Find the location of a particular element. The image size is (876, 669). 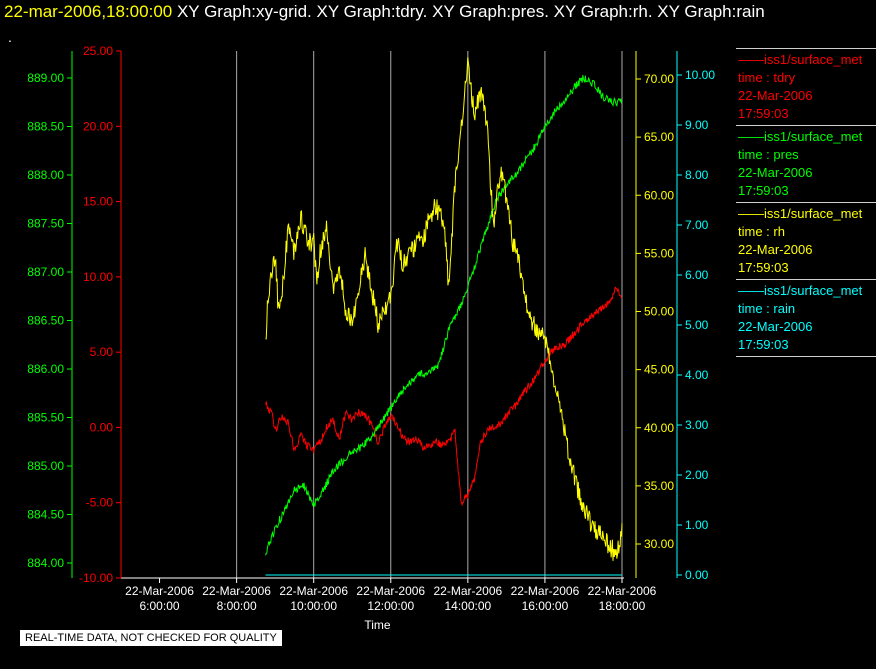

rain-tick-label: 3.00 is located at coordinates (697, 425).